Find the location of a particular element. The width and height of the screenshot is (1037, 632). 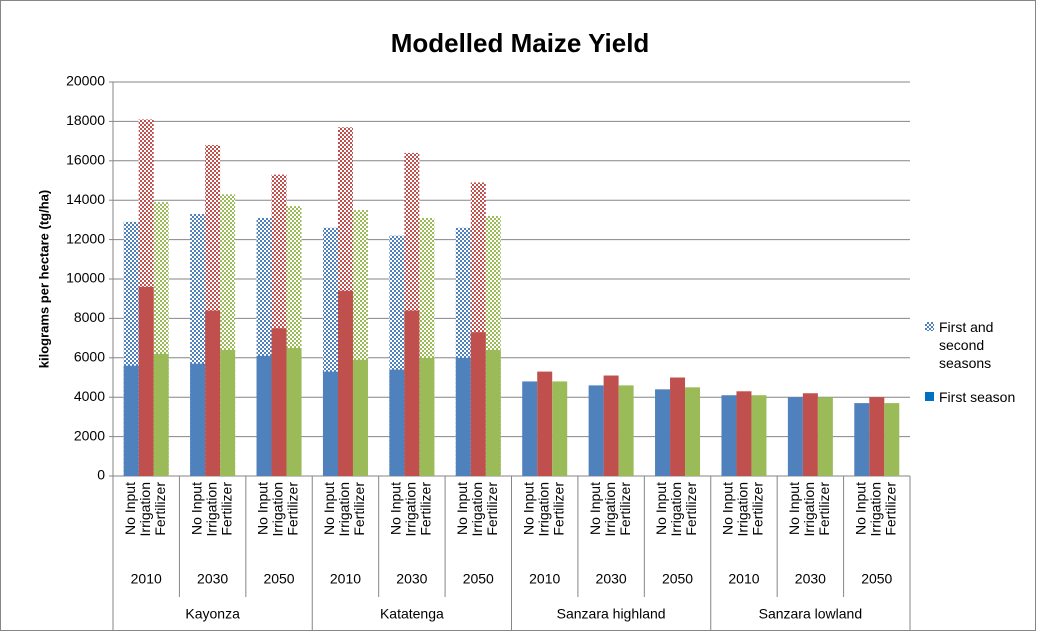

legend-label: First season is located at coordinates (977, 397).